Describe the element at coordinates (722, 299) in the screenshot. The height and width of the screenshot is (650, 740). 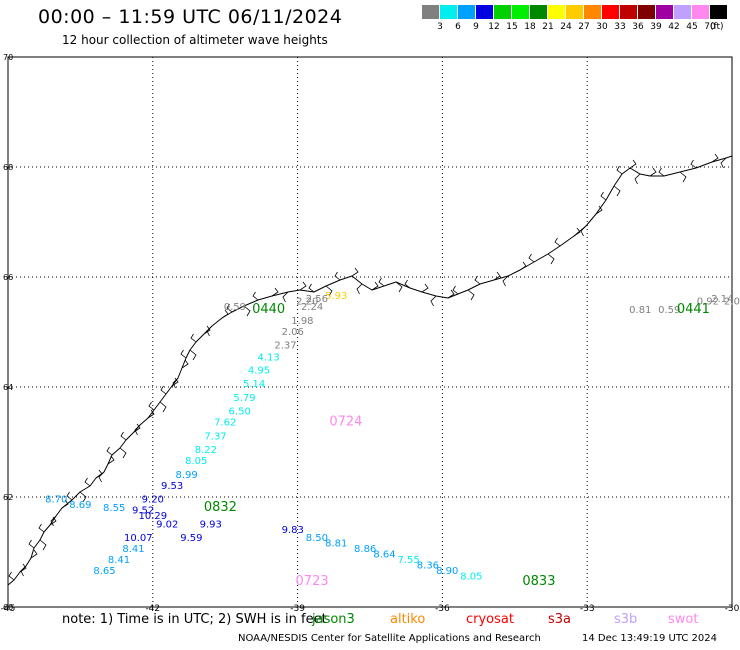
I see `wave-height-value: 2.14` at that location.